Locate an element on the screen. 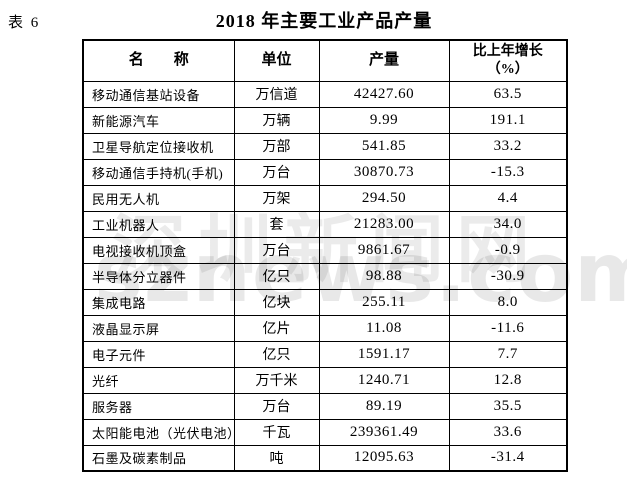  column-header-growth: 比上年增长 （%） is located at coordinates (508, 60).